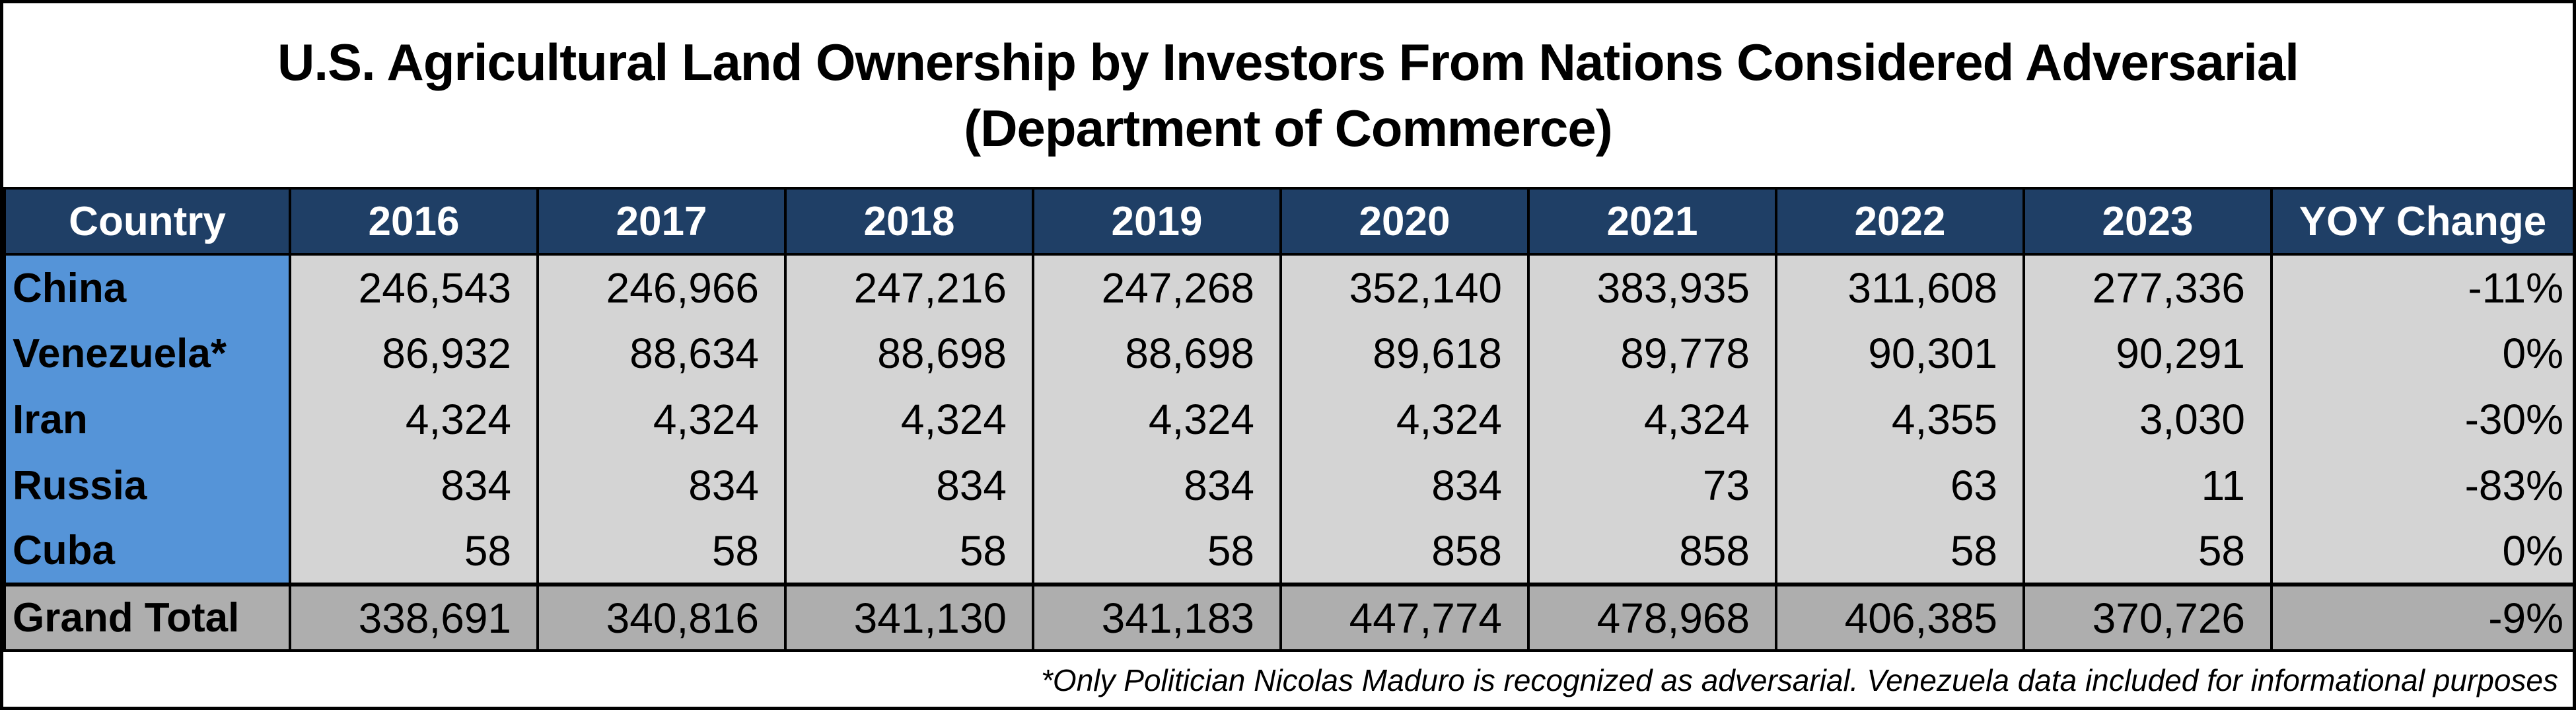 Image resolution: width=2576 pixels, height=710 pixels. Describe the element at coordinates (1652, 617) in the screenshot. I see `total-value-cell: 478,968` at that location.